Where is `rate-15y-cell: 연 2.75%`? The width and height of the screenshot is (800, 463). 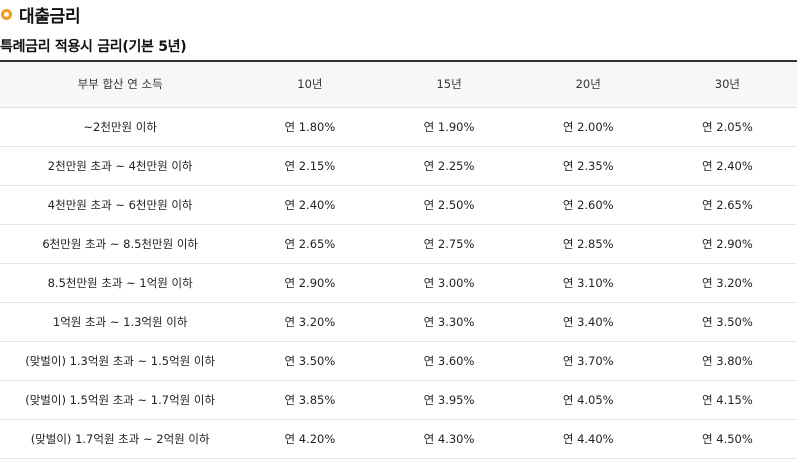
rate-15y-cell: 연 2.75% is located at coordinates (449, 244).